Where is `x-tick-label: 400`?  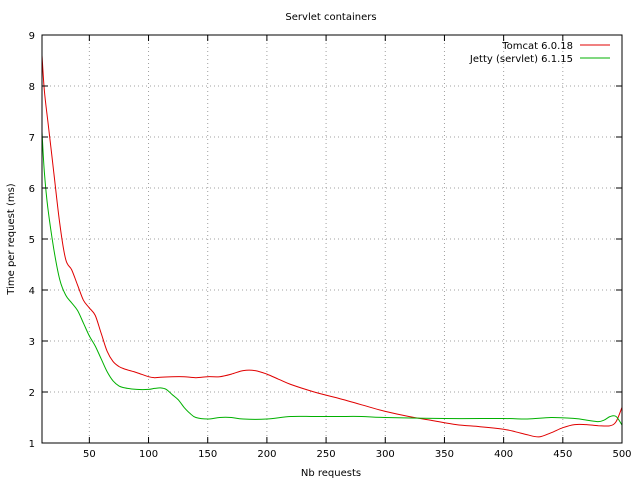
x-tick-label: 400 is located at coordinates (503, 454).